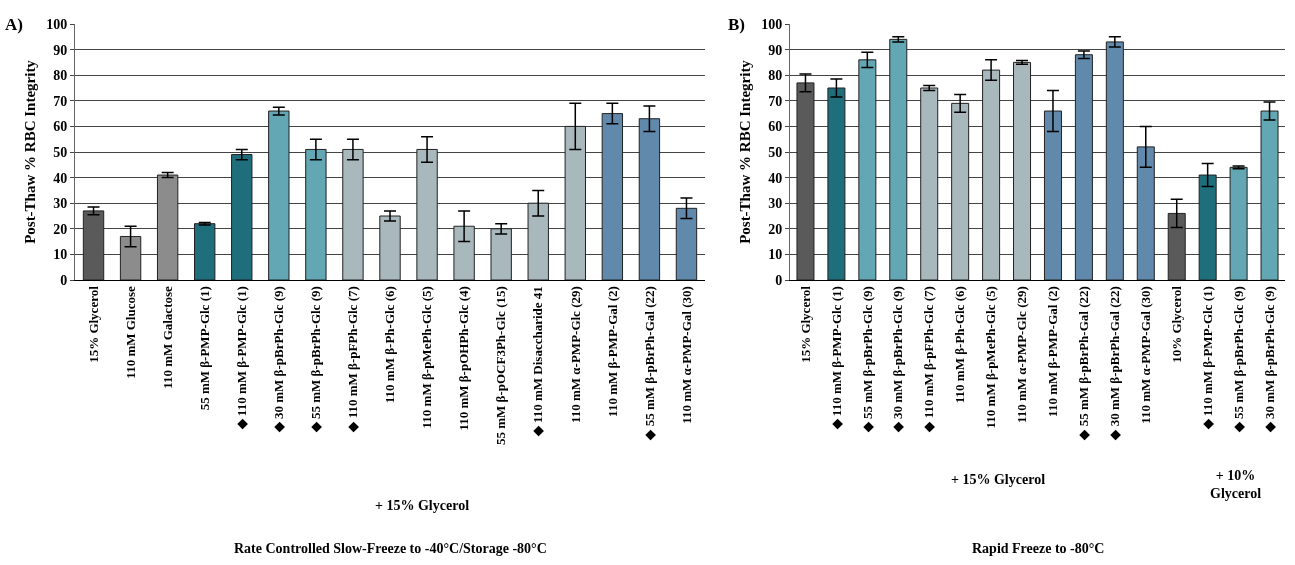  I want to click on x-tick-label: 10% Glycerol, so click(1176, 324).